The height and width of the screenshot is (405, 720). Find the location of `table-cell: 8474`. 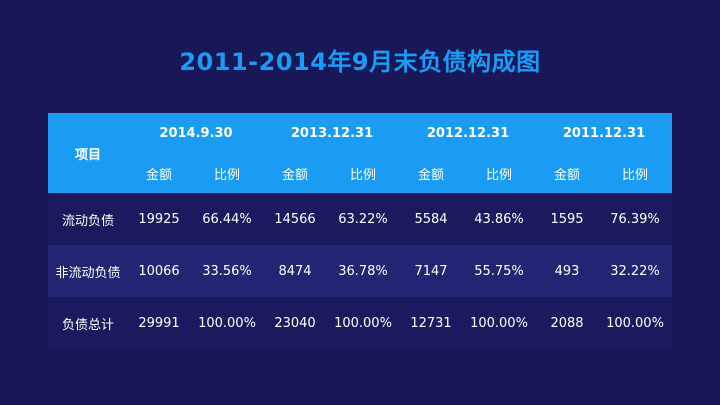

table-cell: 8474 is located at coordinates (295, 271).